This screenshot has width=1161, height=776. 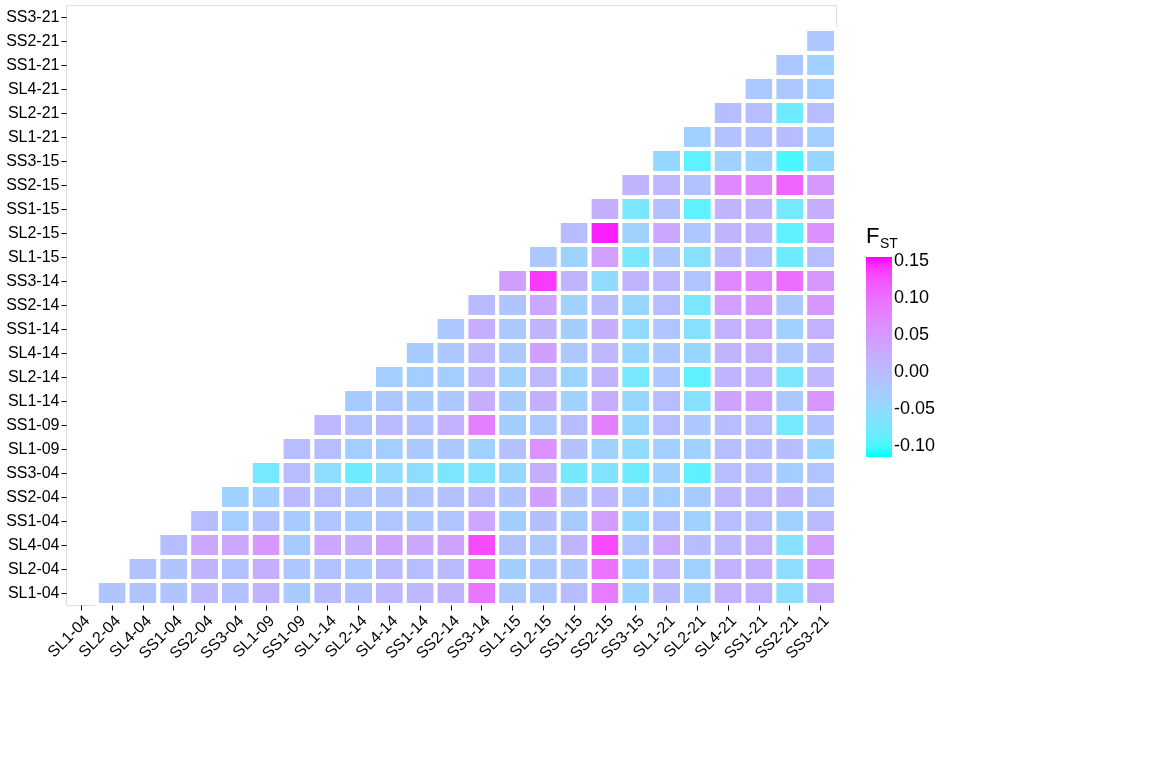 I want to click on color-bar-label: 0.15, so click(x=912, y=259).